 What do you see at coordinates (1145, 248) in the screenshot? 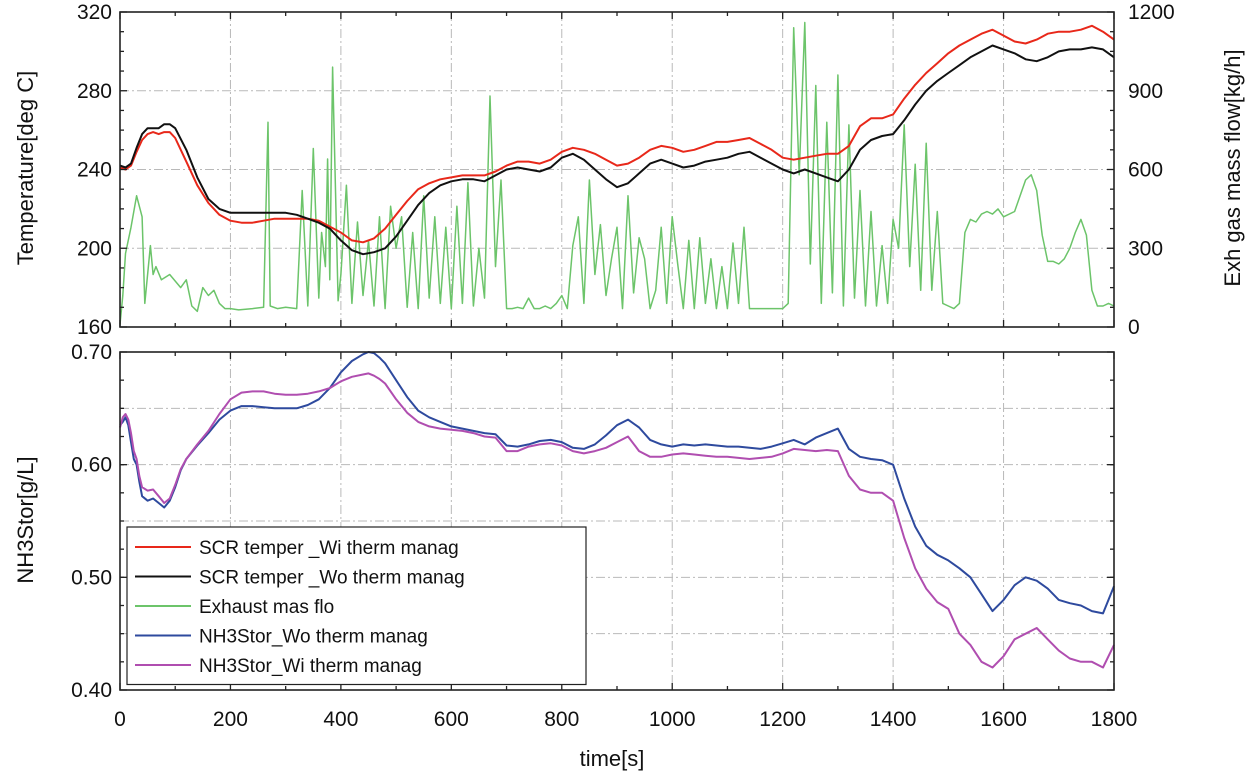
I see `top-y2-tick-label: 300` at bounding box center [1145, 248].